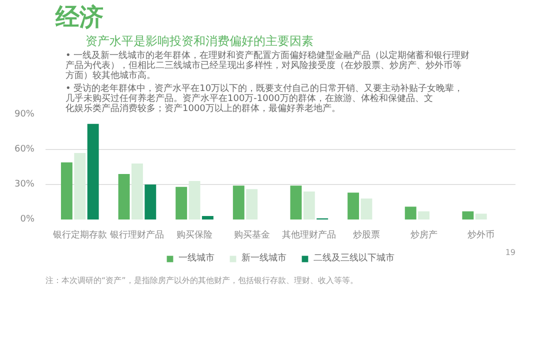 Image resolution: width=550 pixels, height=338 pixels. I want to click on x-tick-label: 购买基金, so click(252, 235).